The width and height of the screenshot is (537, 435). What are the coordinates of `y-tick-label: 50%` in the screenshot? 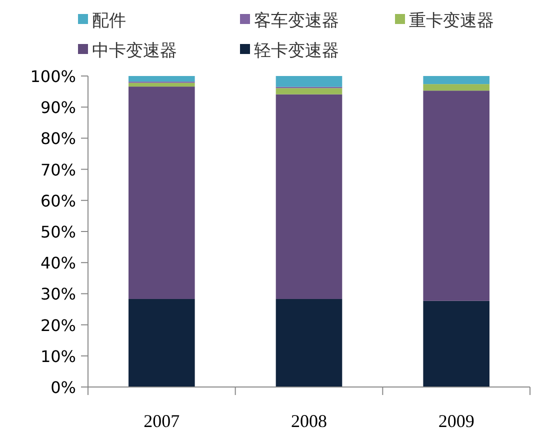 It's located at (58, 232).